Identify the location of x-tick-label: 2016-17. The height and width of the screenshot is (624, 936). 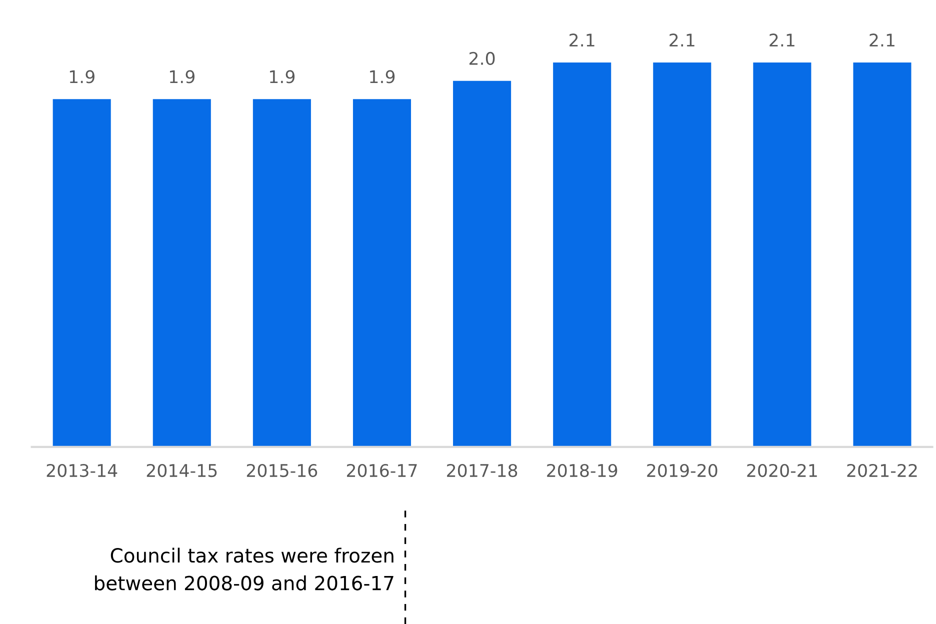
(381, 471).